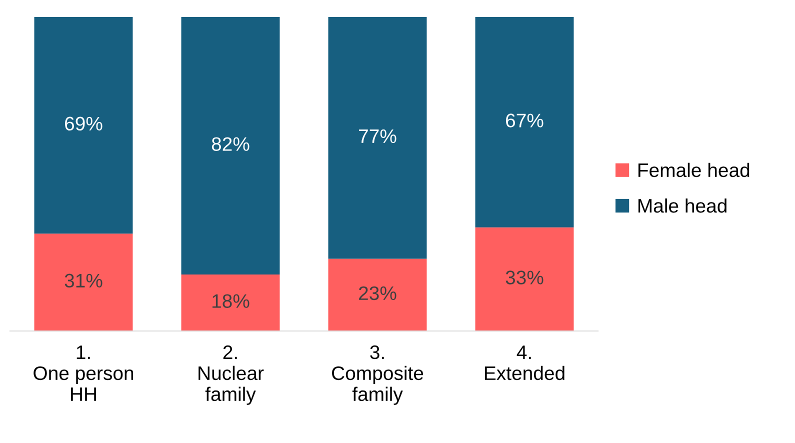  I want to click on x-tick-label: 2. Nuclear family, so click(231, 375).